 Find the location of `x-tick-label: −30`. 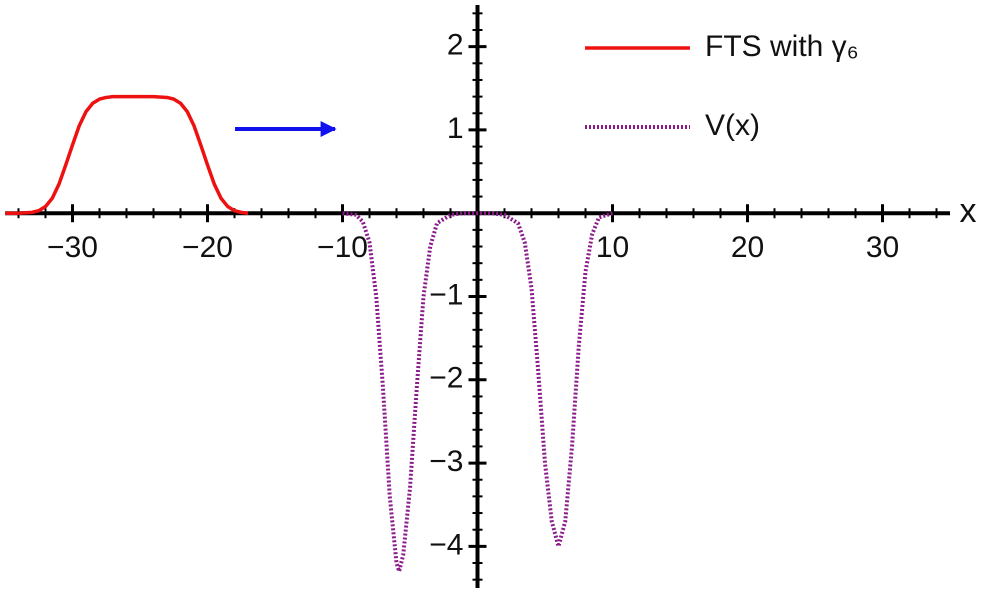

x-tick-label: −30 is located at coordinates (72, 247).